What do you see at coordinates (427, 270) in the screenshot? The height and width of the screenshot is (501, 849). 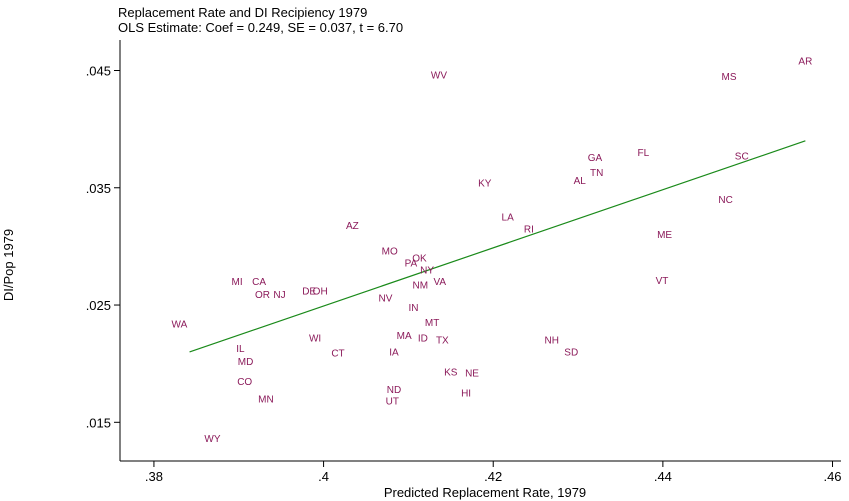 I see `point-label-ny: NY` at bounding box center [427, 270].